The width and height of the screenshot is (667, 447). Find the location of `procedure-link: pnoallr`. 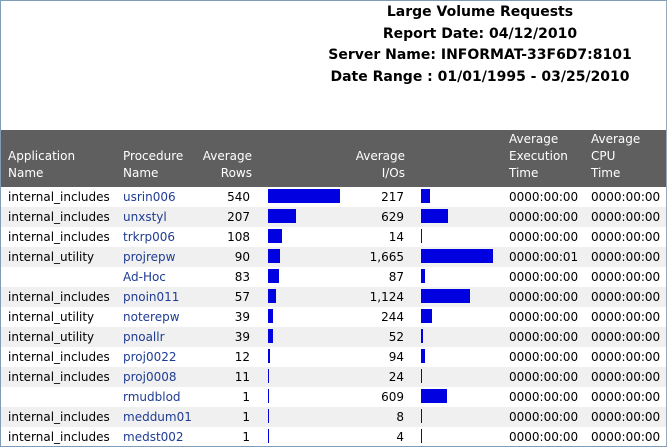

procedure-link: pnoallr is located at coordinates (144, 337).